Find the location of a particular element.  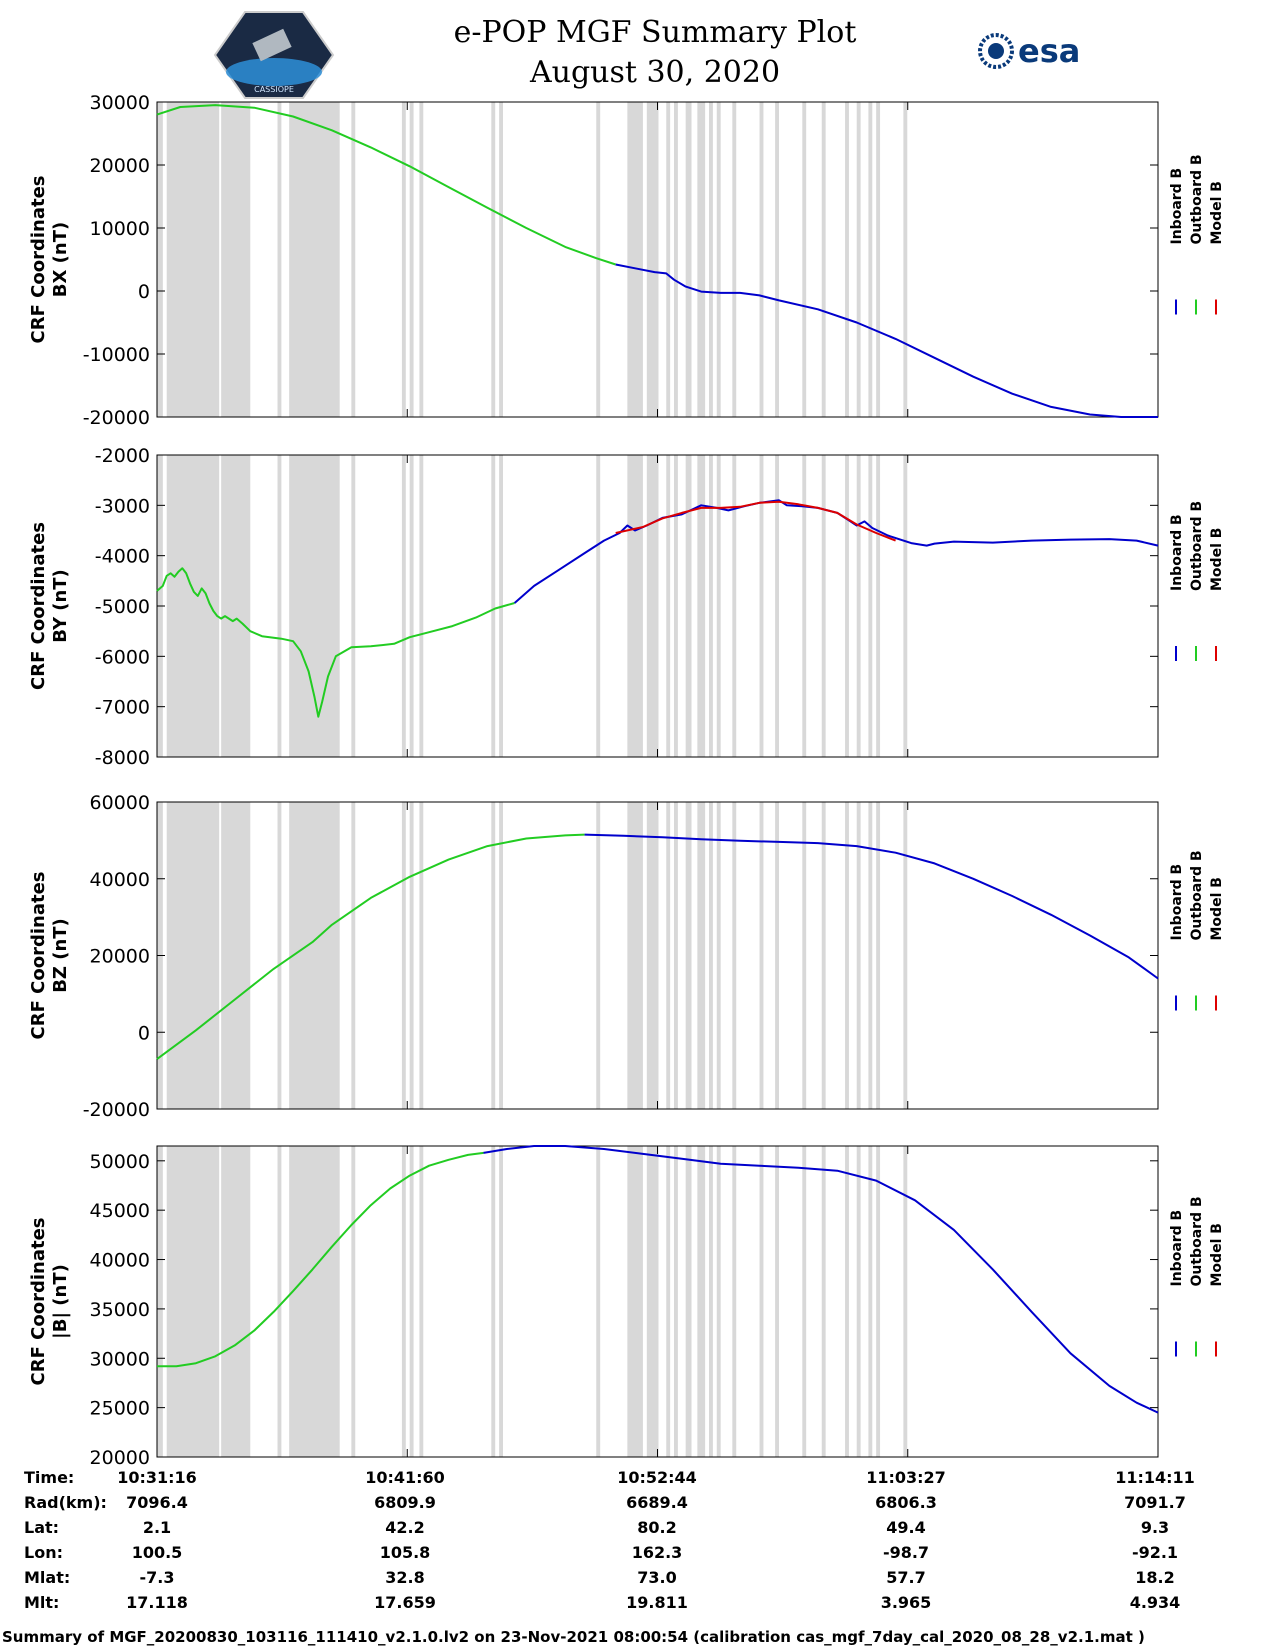

table-cell: 57.7 is located at coordinates (905, 1577).